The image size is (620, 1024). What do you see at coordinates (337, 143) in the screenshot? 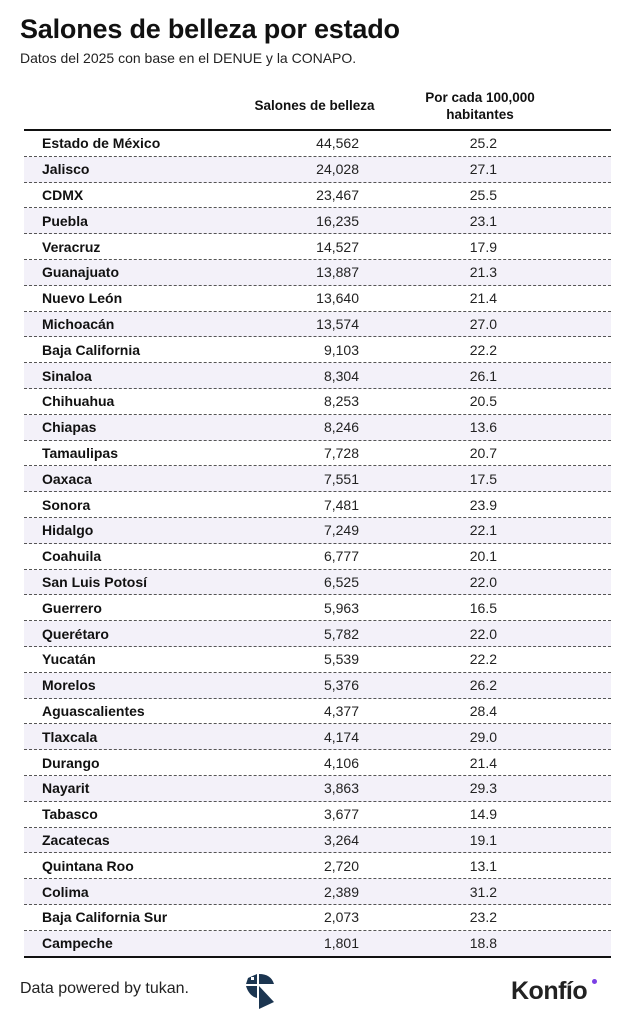
I see `salon-count: 44,562` at bounding box center [337, 143].